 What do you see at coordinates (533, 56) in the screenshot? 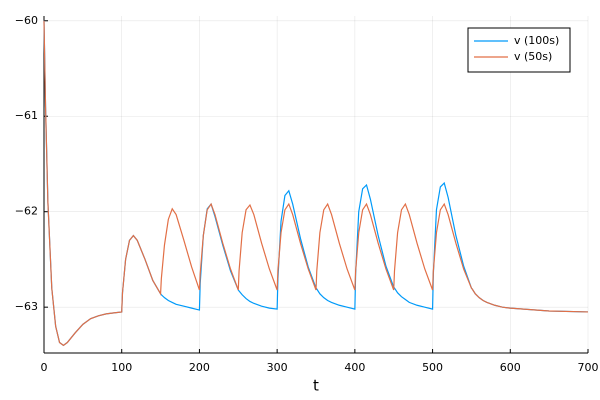
I see `legend-label: v (50s)` at bounding box center [533, 56].